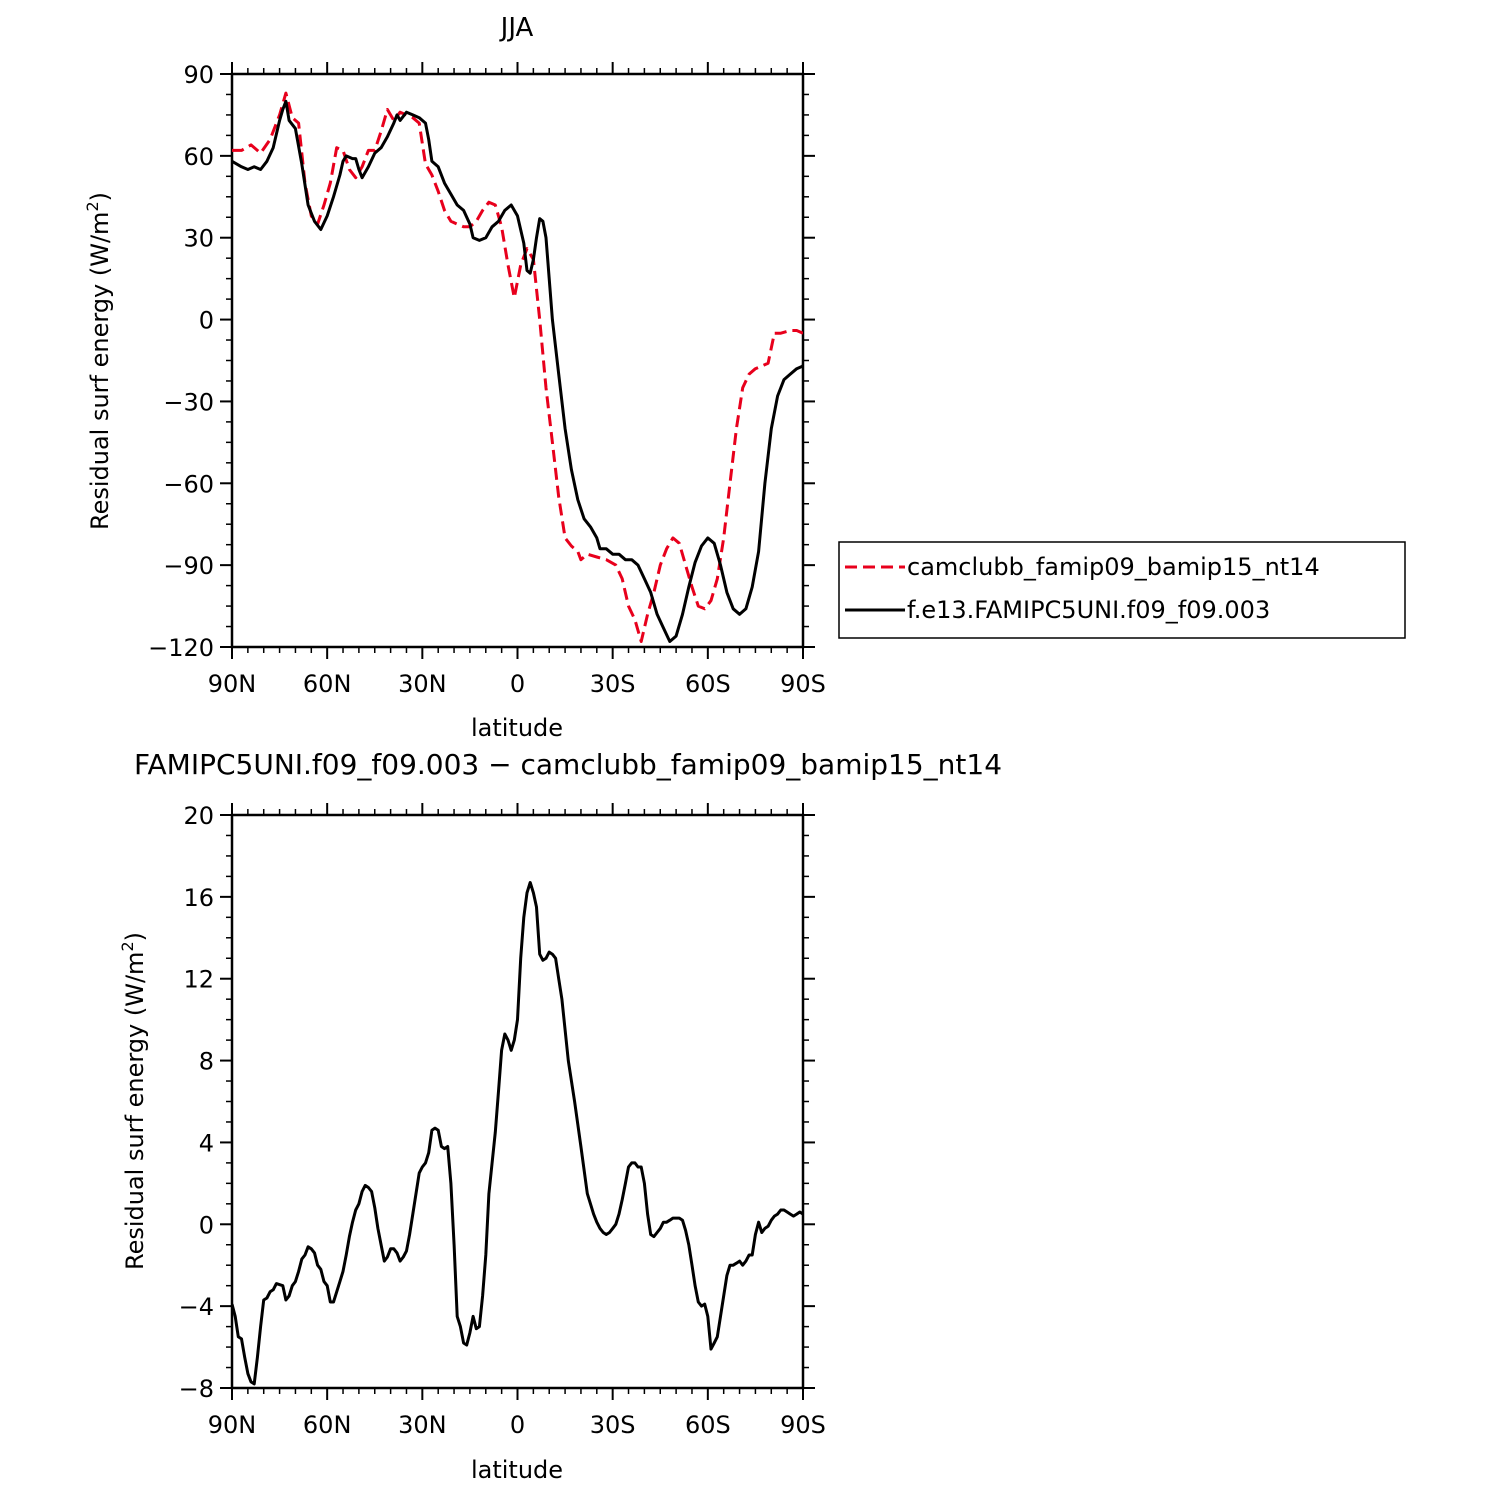  I want to click on top-x-tick-label: 90S, so click(803, 684).